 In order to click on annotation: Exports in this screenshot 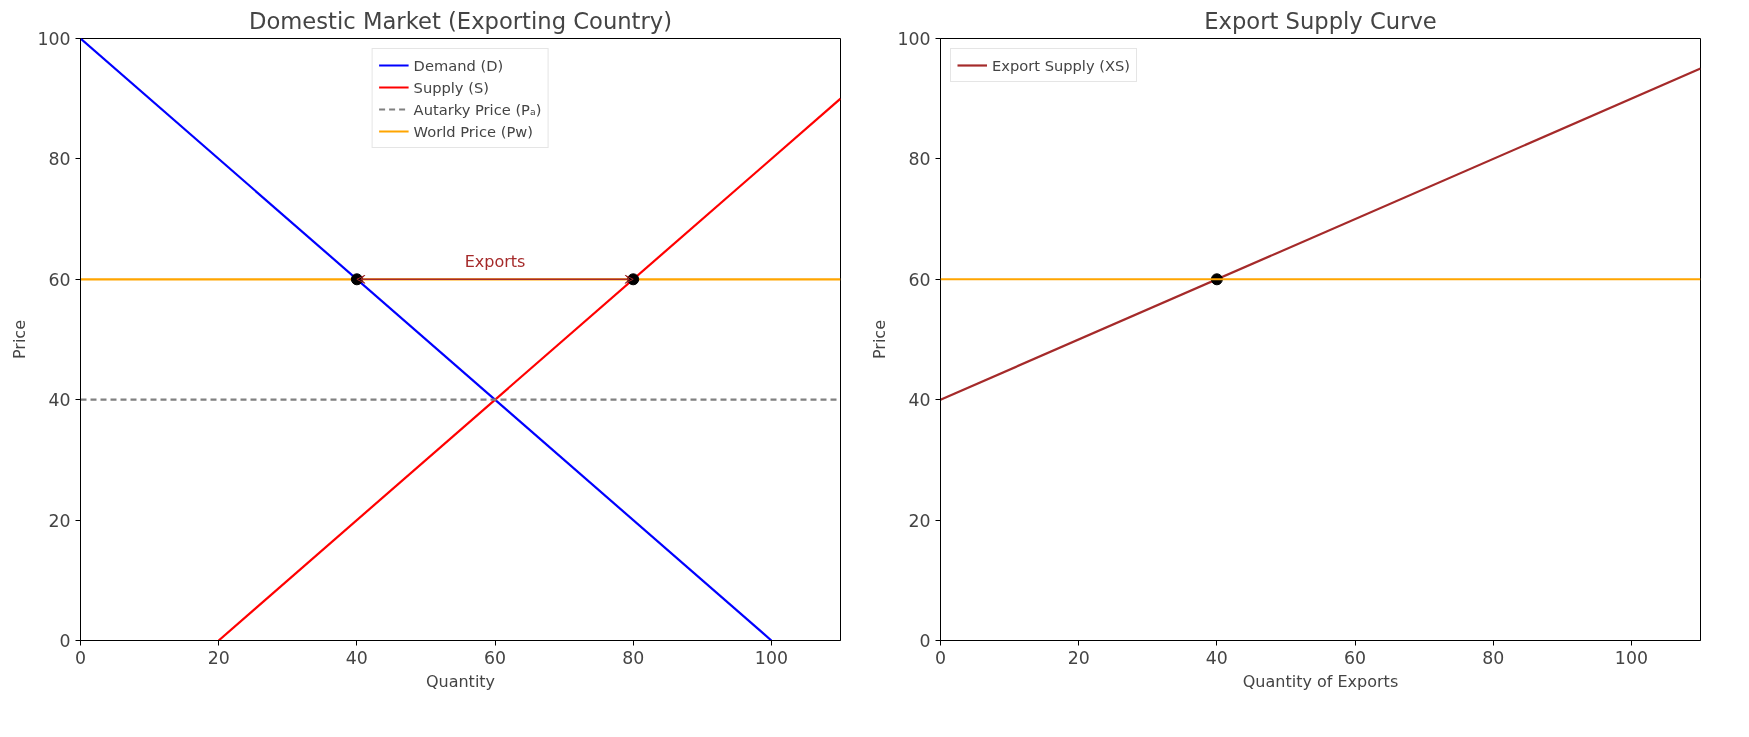, I will do `click(495, 262)`.